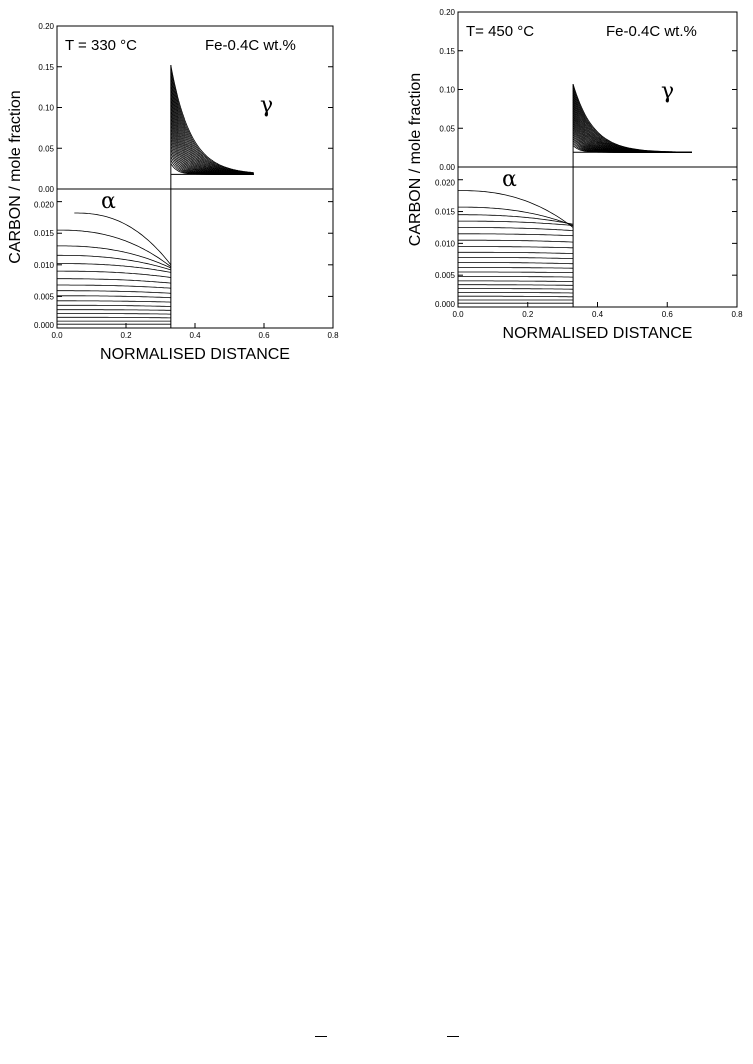 The image size is (753, 1064). I want to click on temperature-label: T= 450 °C, so click(500, 31).